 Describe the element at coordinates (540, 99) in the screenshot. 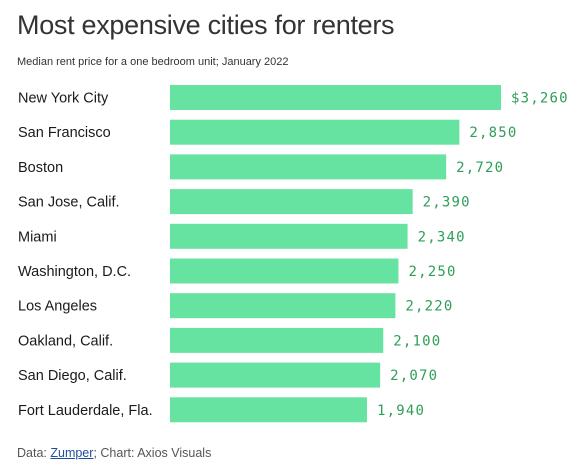

I see `value-label: $3,260` at that location.